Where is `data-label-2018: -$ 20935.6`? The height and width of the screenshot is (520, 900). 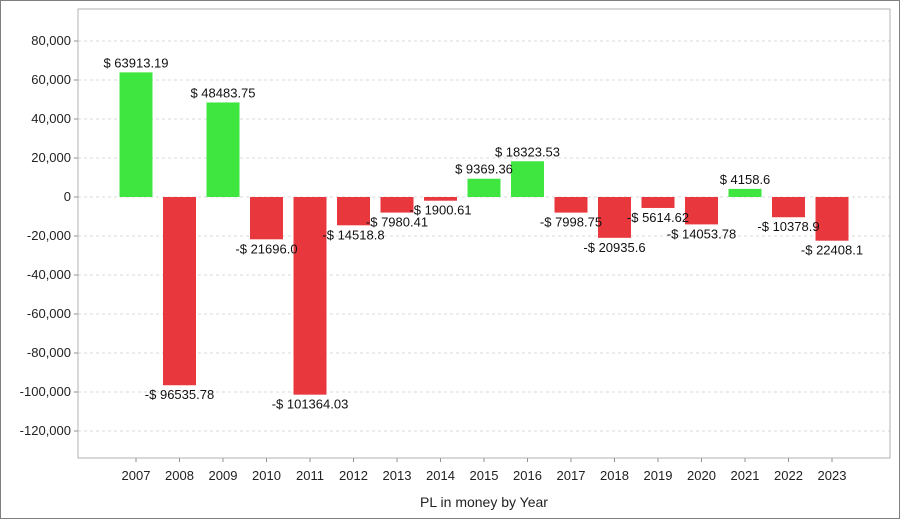
data-label-2018: -$ 20935.6 is located at coordinates (614, 247).